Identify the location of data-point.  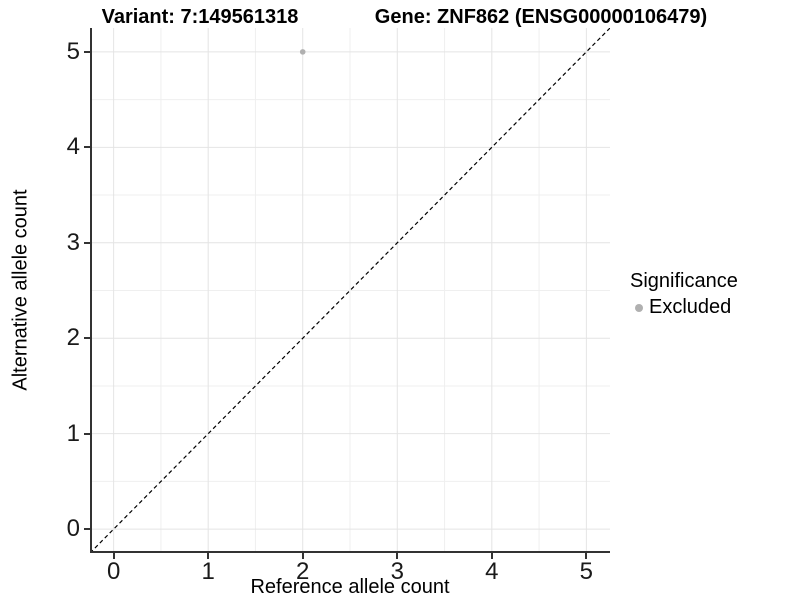
(302, 52).